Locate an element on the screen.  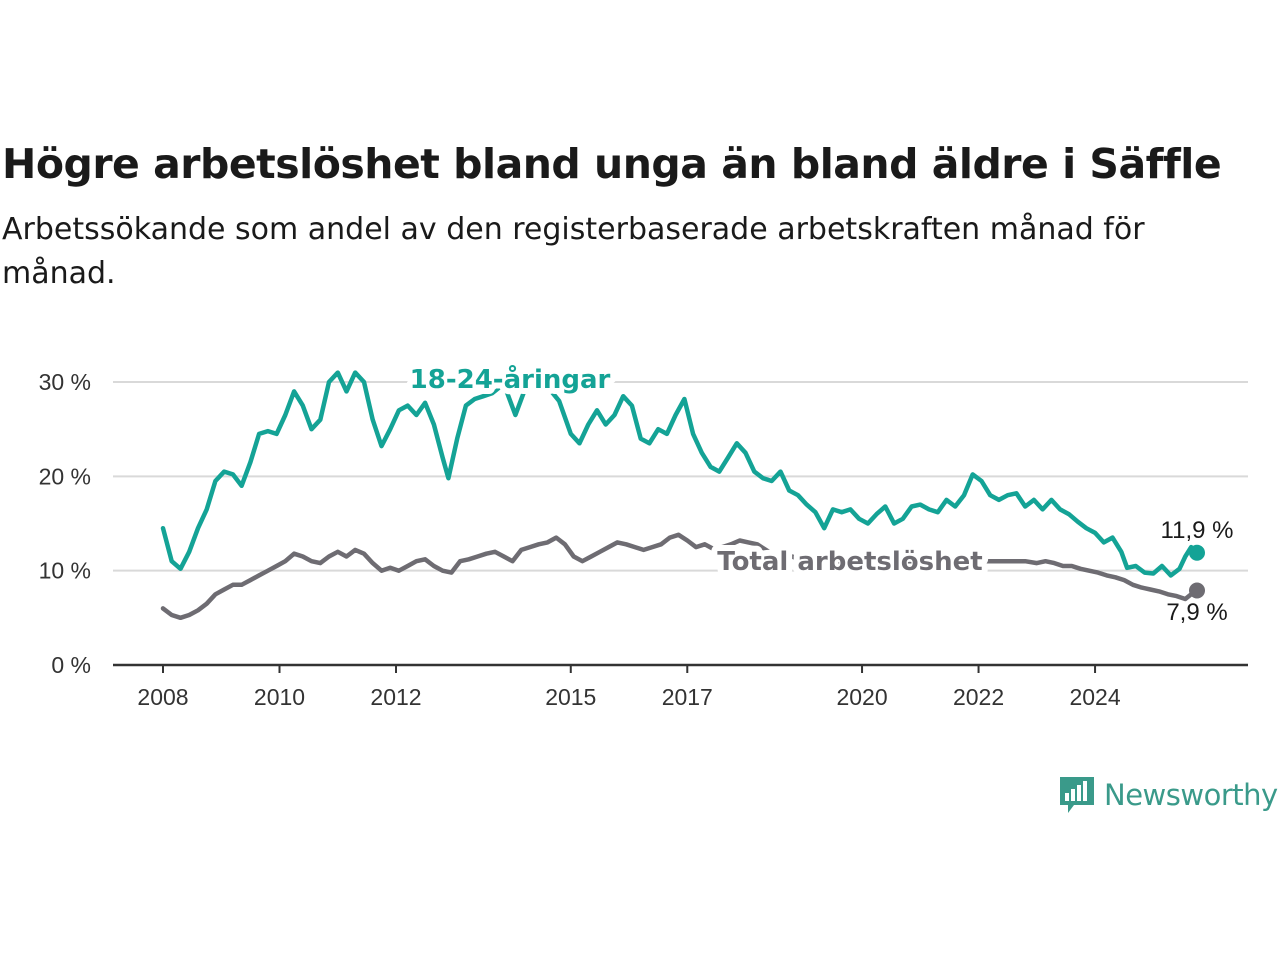
x-tick-label: 2010 is located at coordinates (279, 697).